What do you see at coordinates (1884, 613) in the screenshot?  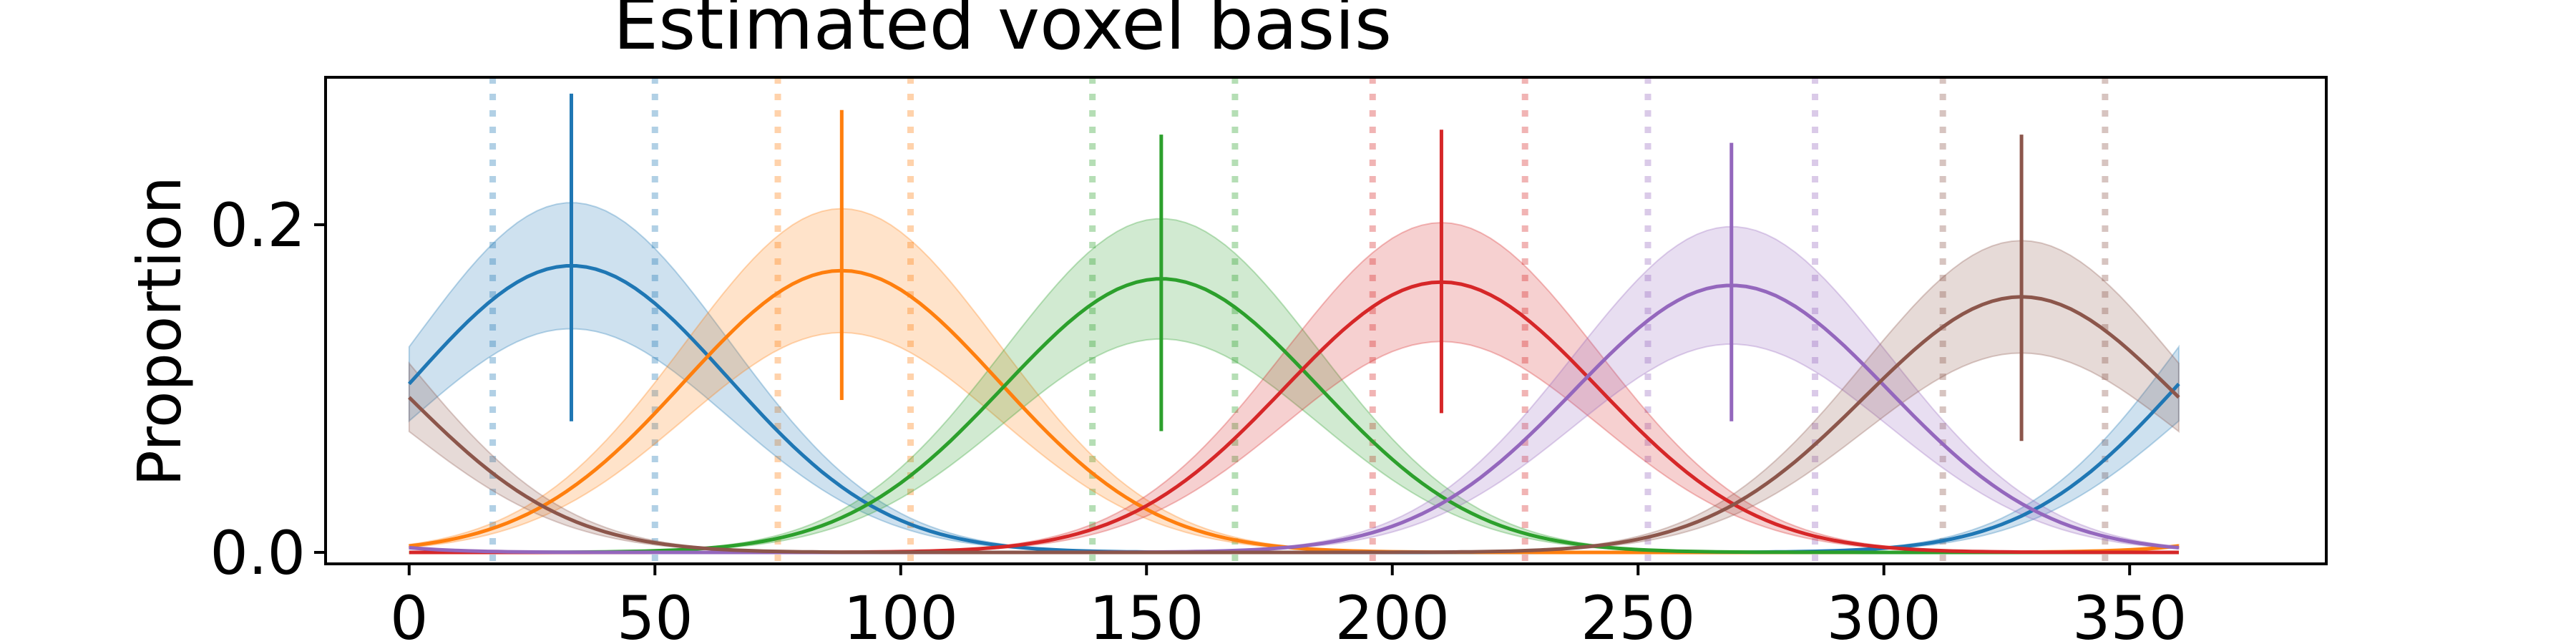 I see `x-tick-label-300: 300` at bounding box center [1884, 613].